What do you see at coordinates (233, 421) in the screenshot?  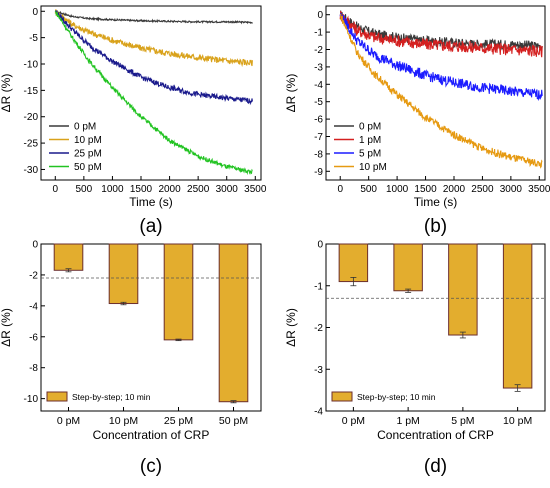 I see `x-tick-label: 50 pM` at bounding box center [233, 421].